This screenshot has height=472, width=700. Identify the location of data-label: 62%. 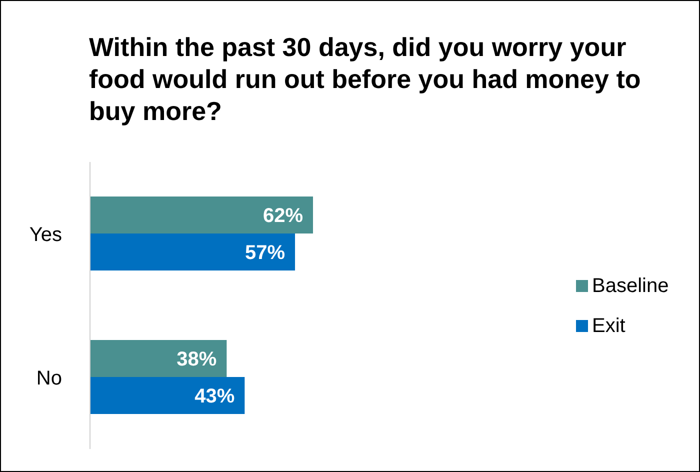
(283, 216).